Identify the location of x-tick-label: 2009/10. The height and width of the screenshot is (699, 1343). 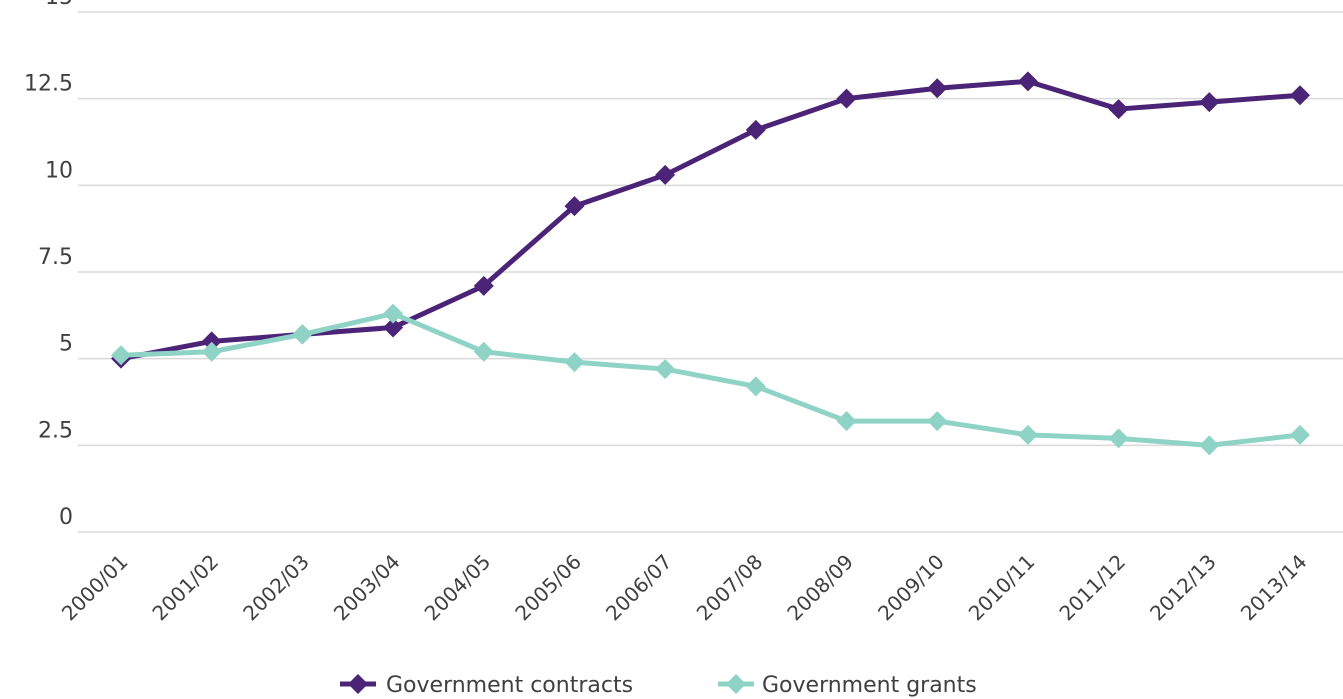
(911, 588).